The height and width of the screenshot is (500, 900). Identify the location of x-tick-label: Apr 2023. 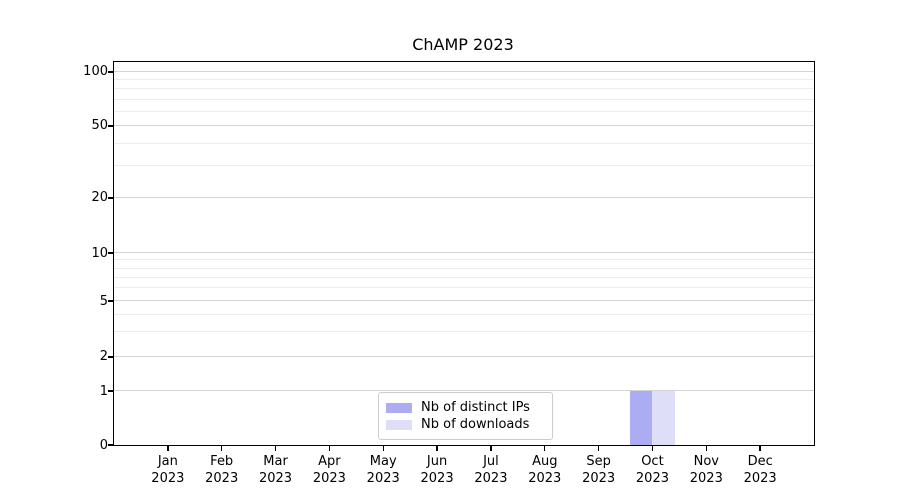
(329, 470).